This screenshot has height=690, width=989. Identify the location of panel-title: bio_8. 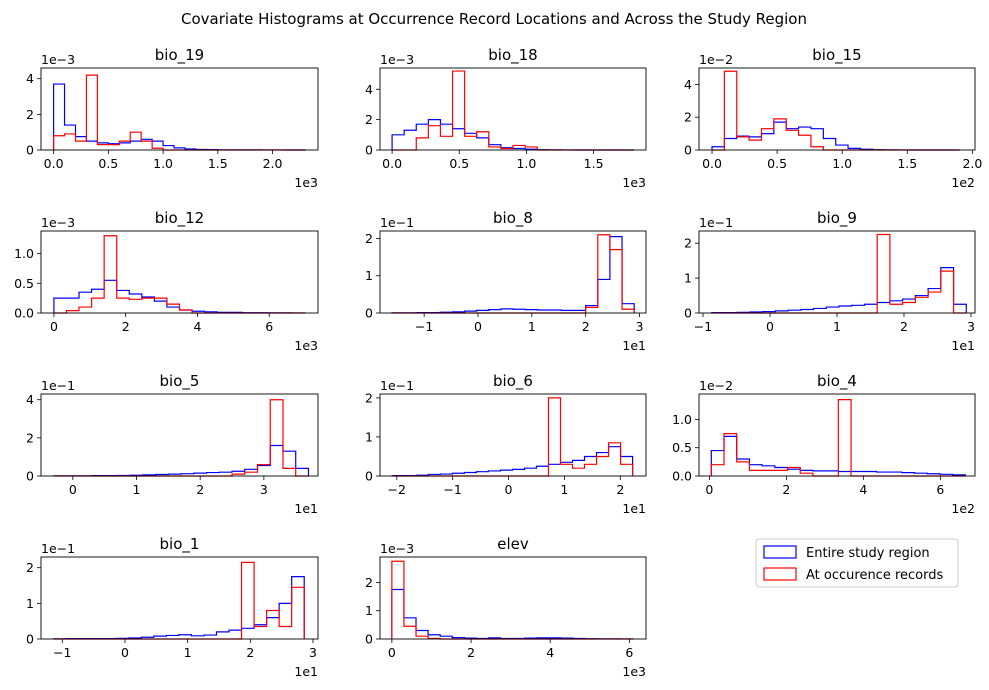
(513, 218).